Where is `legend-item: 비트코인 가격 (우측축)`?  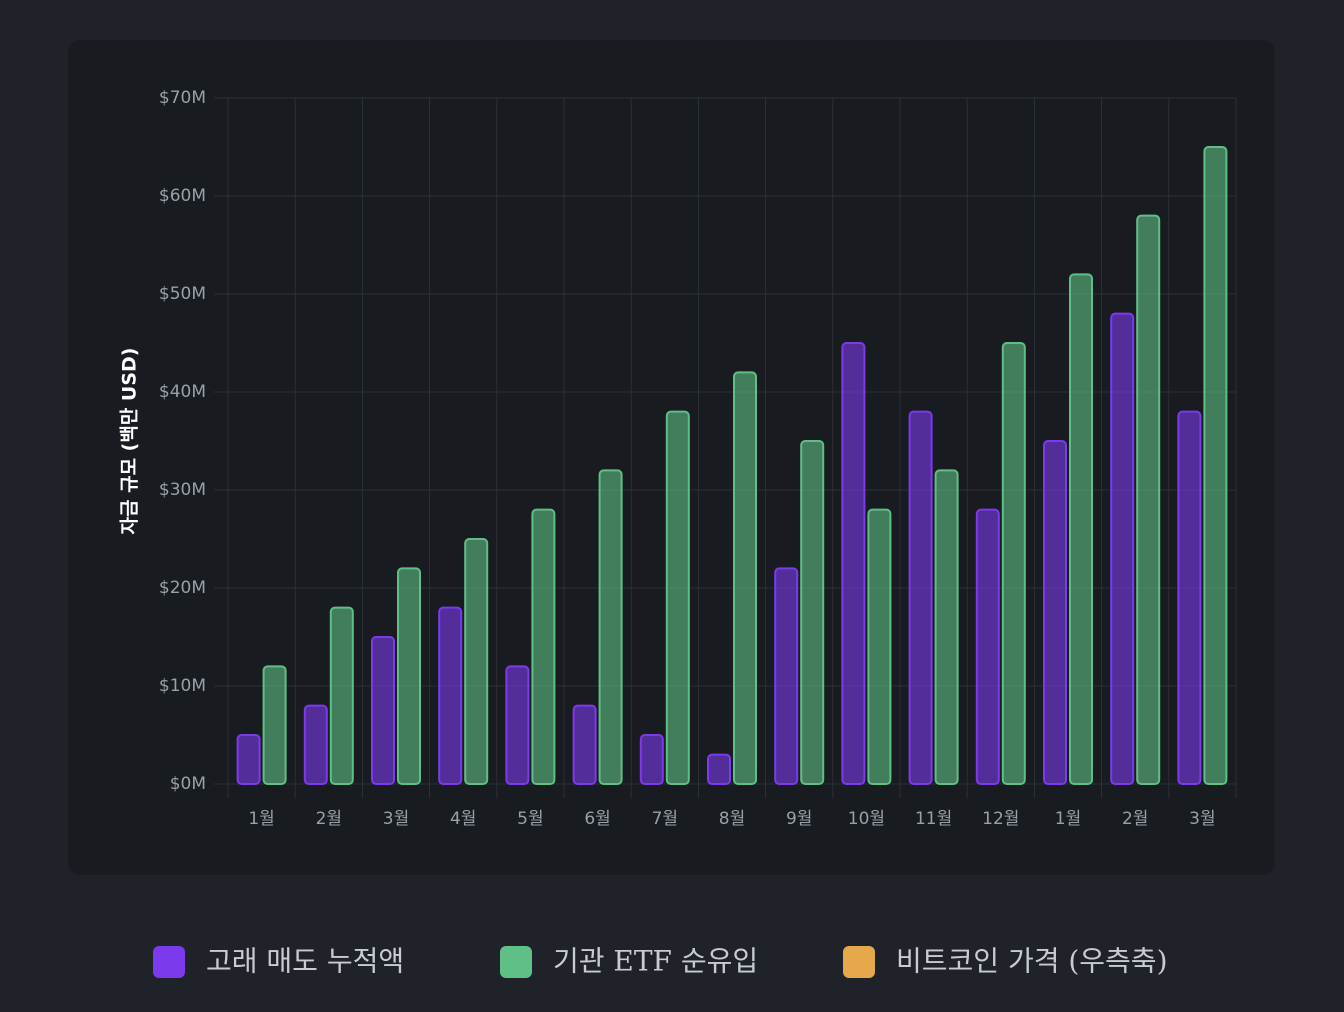
legend-item: 비트코인 가격 (우측축) is located at coordinates (1005, 961).